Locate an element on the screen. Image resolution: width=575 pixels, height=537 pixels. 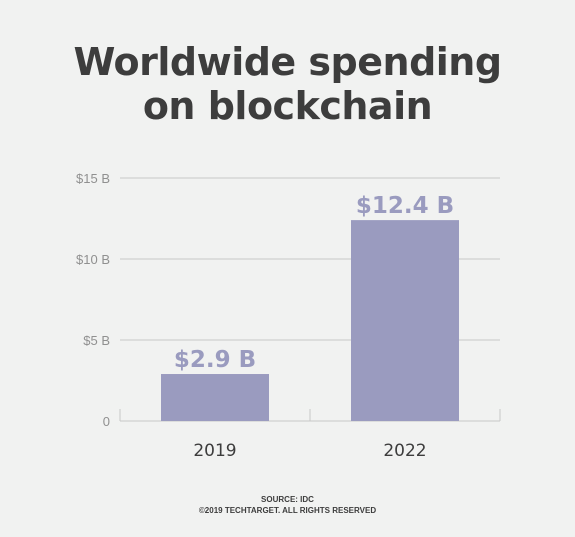
chart-title-line-2: on blockchain is located at coordinates (287, 106).